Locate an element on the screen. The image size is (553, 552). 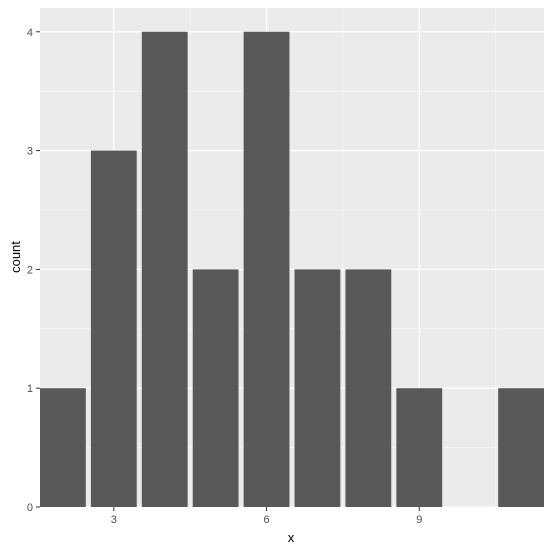
y-tick-label: 0 is located at coordinates (30, 508).